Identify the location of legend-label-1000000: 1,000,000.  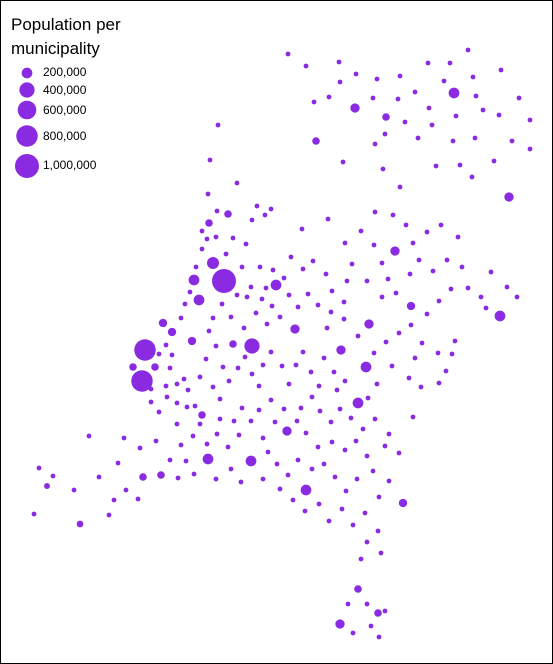
(70, 165).